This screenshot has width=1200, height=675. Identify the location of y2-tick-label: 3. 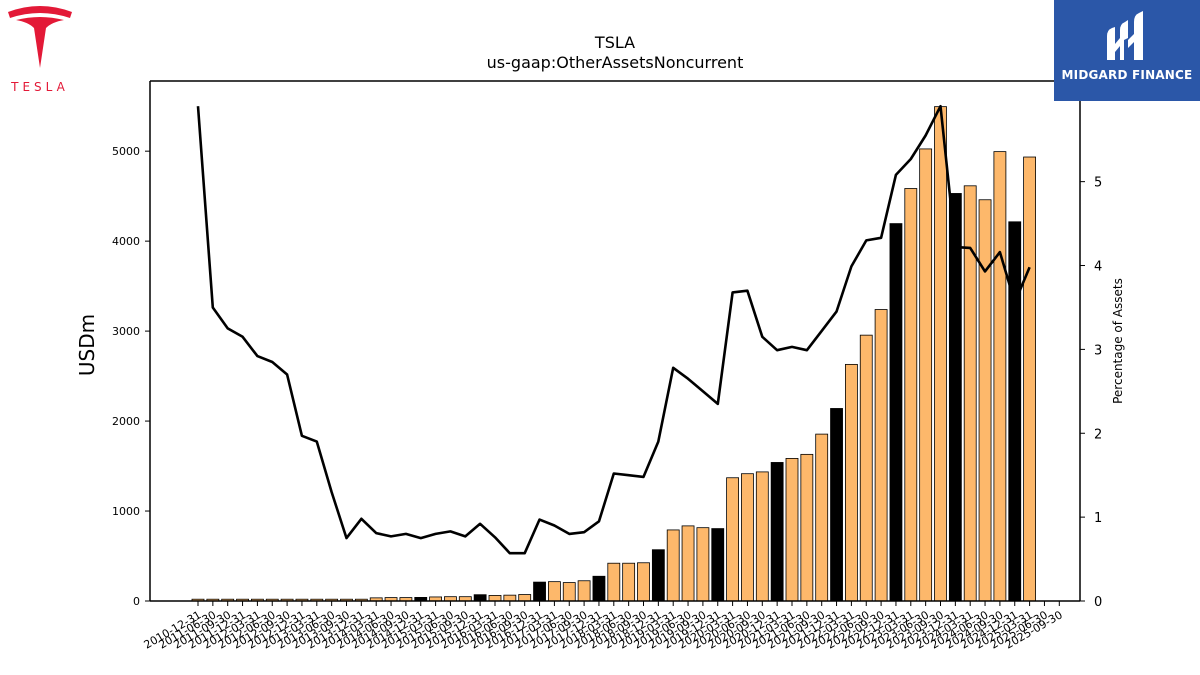
(1098, 350).